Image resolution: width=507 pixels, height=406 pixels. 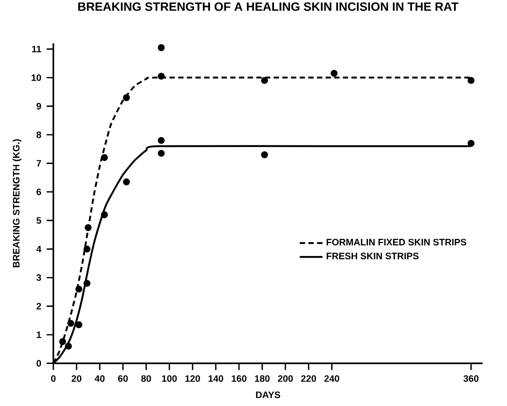 I want to click on x-tick-label: 0, so click(x=53, y=378).